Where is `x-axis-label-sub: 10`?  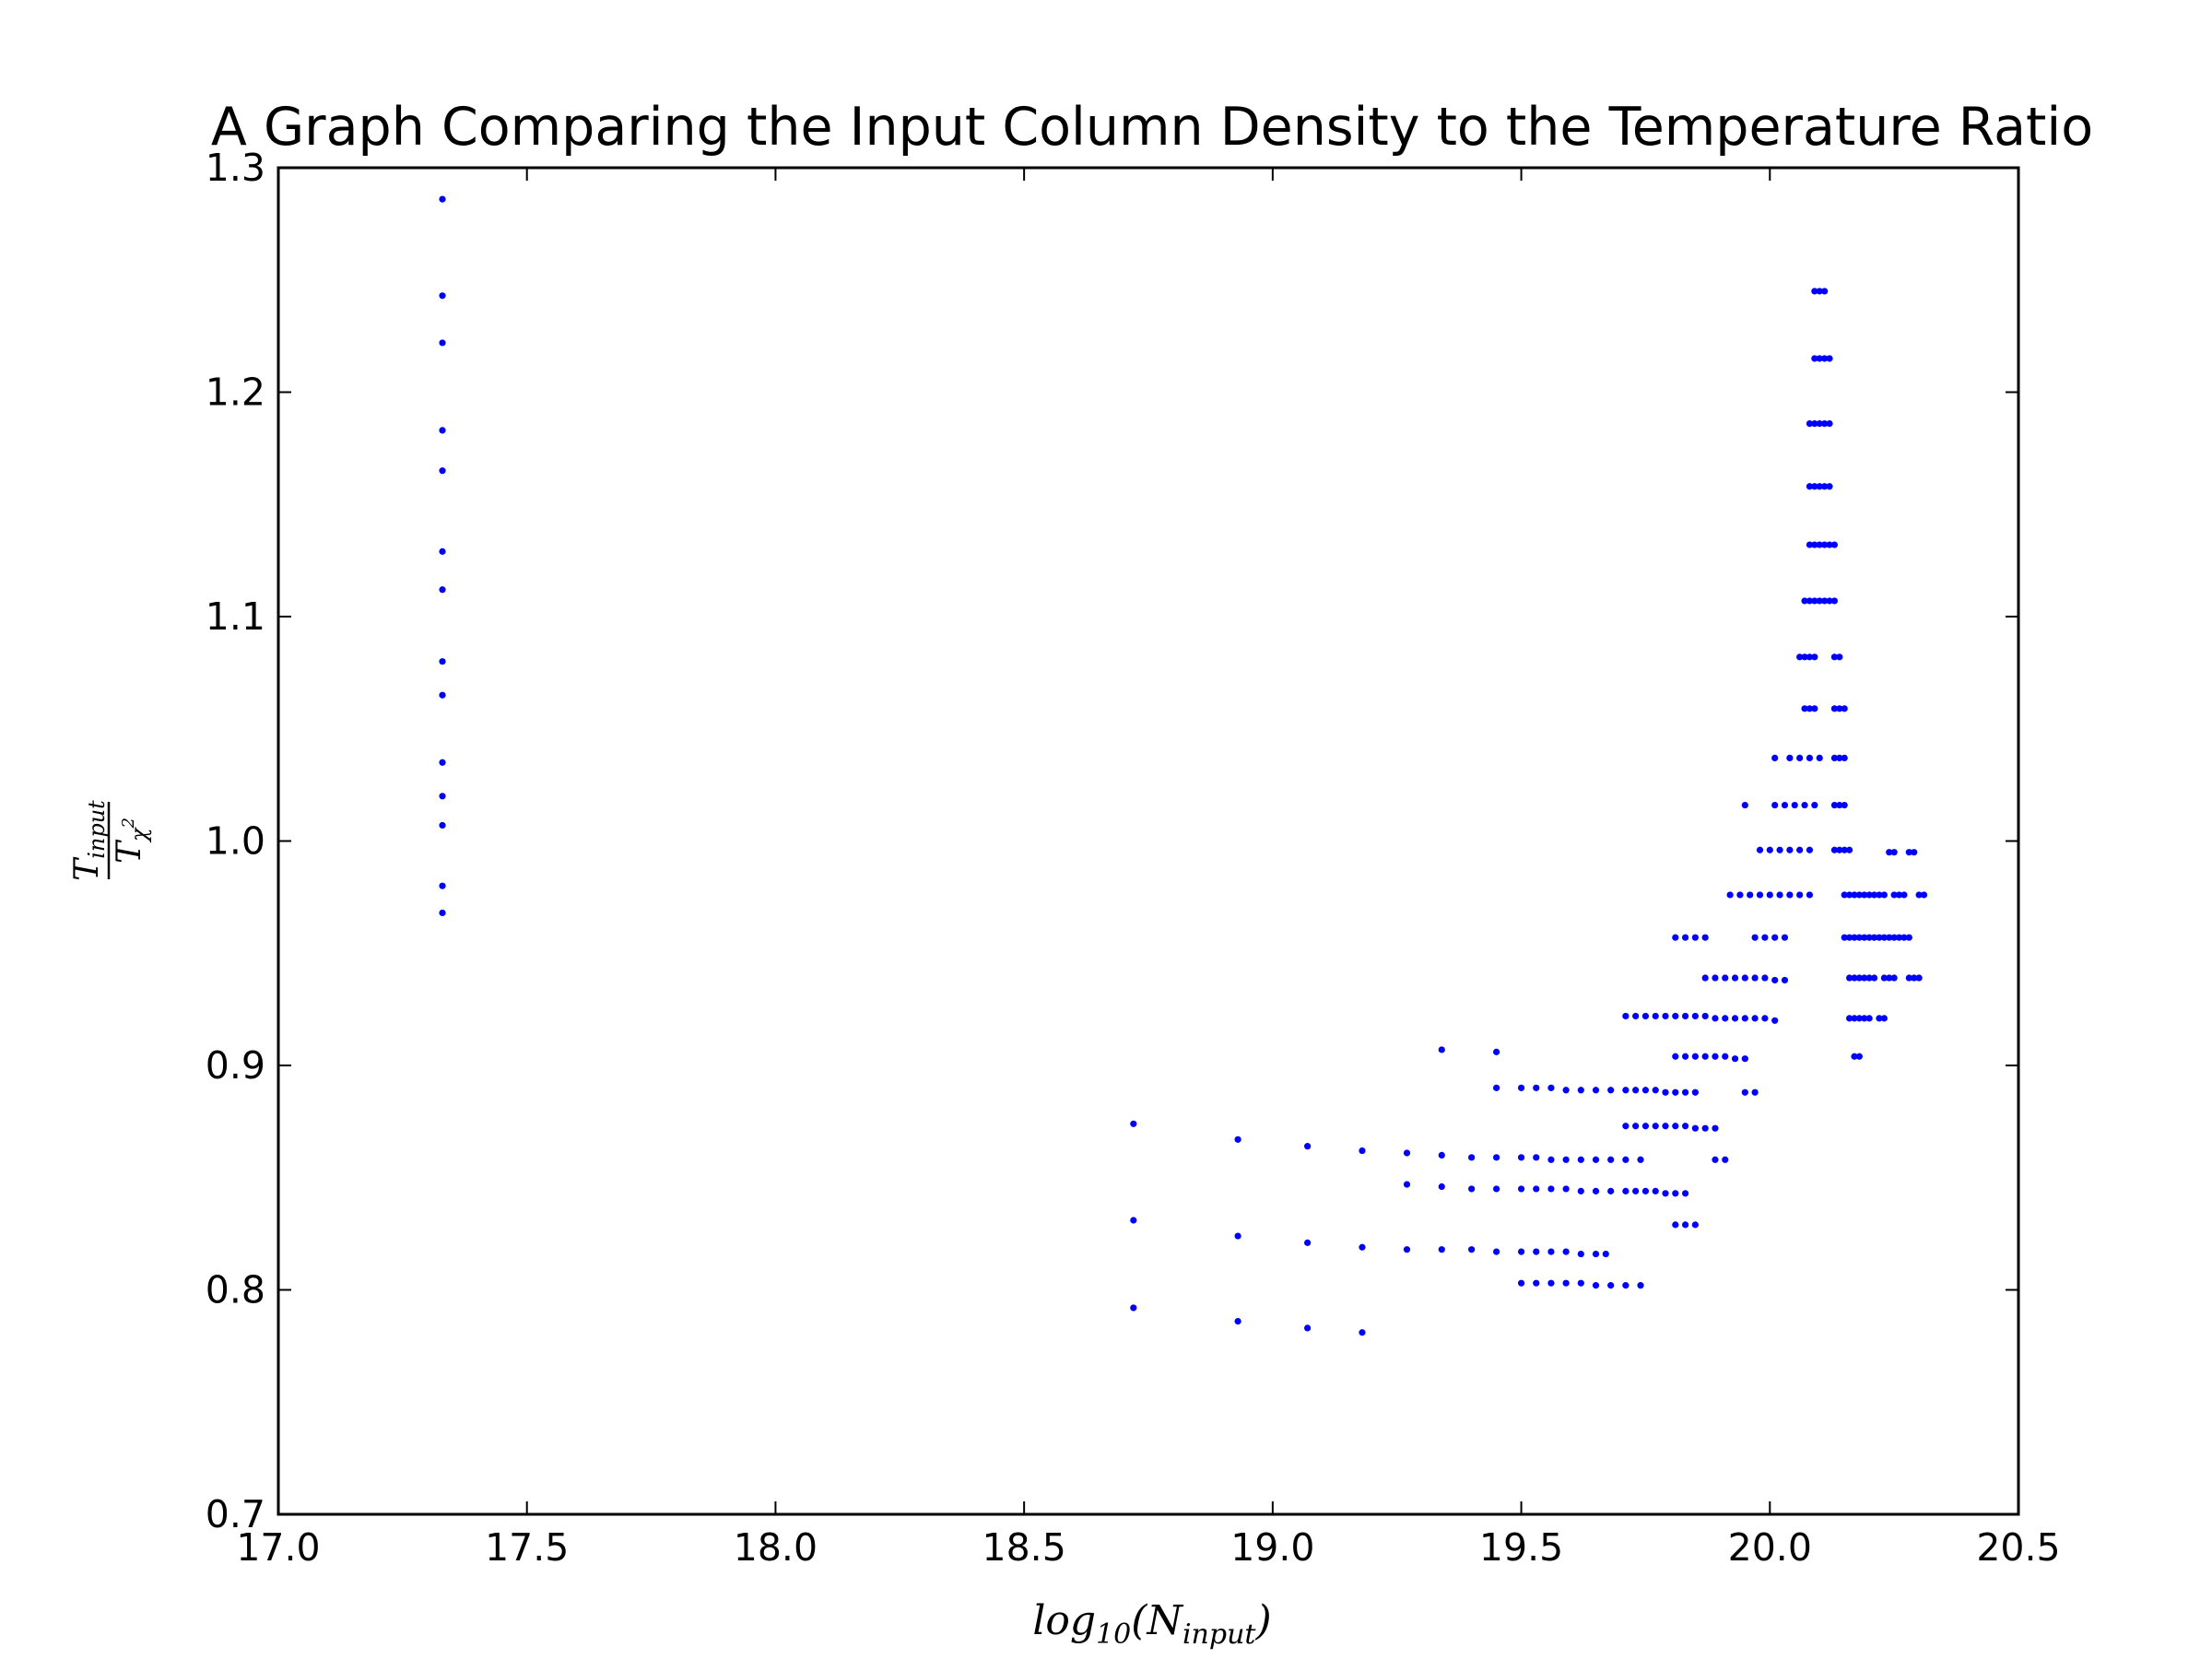 x-axis-label-sub: 10 is located at coordinates (1113, 1634).